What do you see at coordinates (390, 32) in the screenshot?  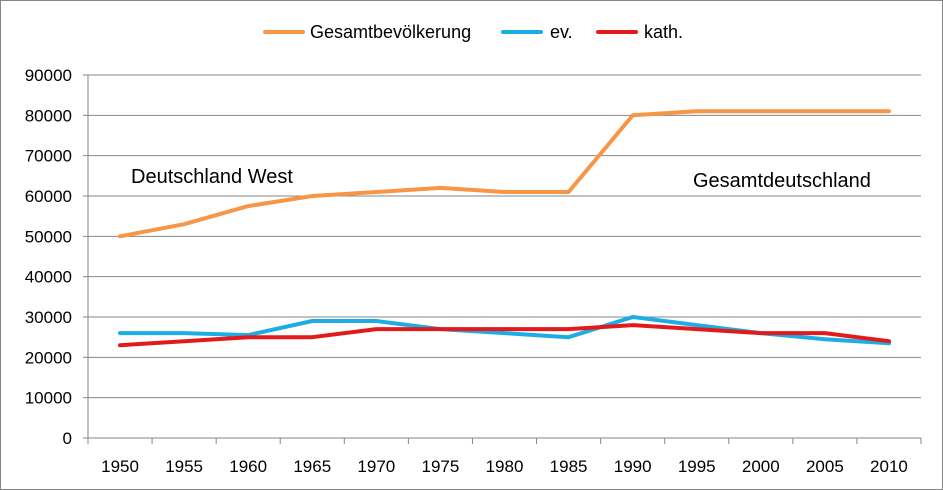 I see `legend-label: Gesamtbevölkerung` at bounding box center [390, 32].